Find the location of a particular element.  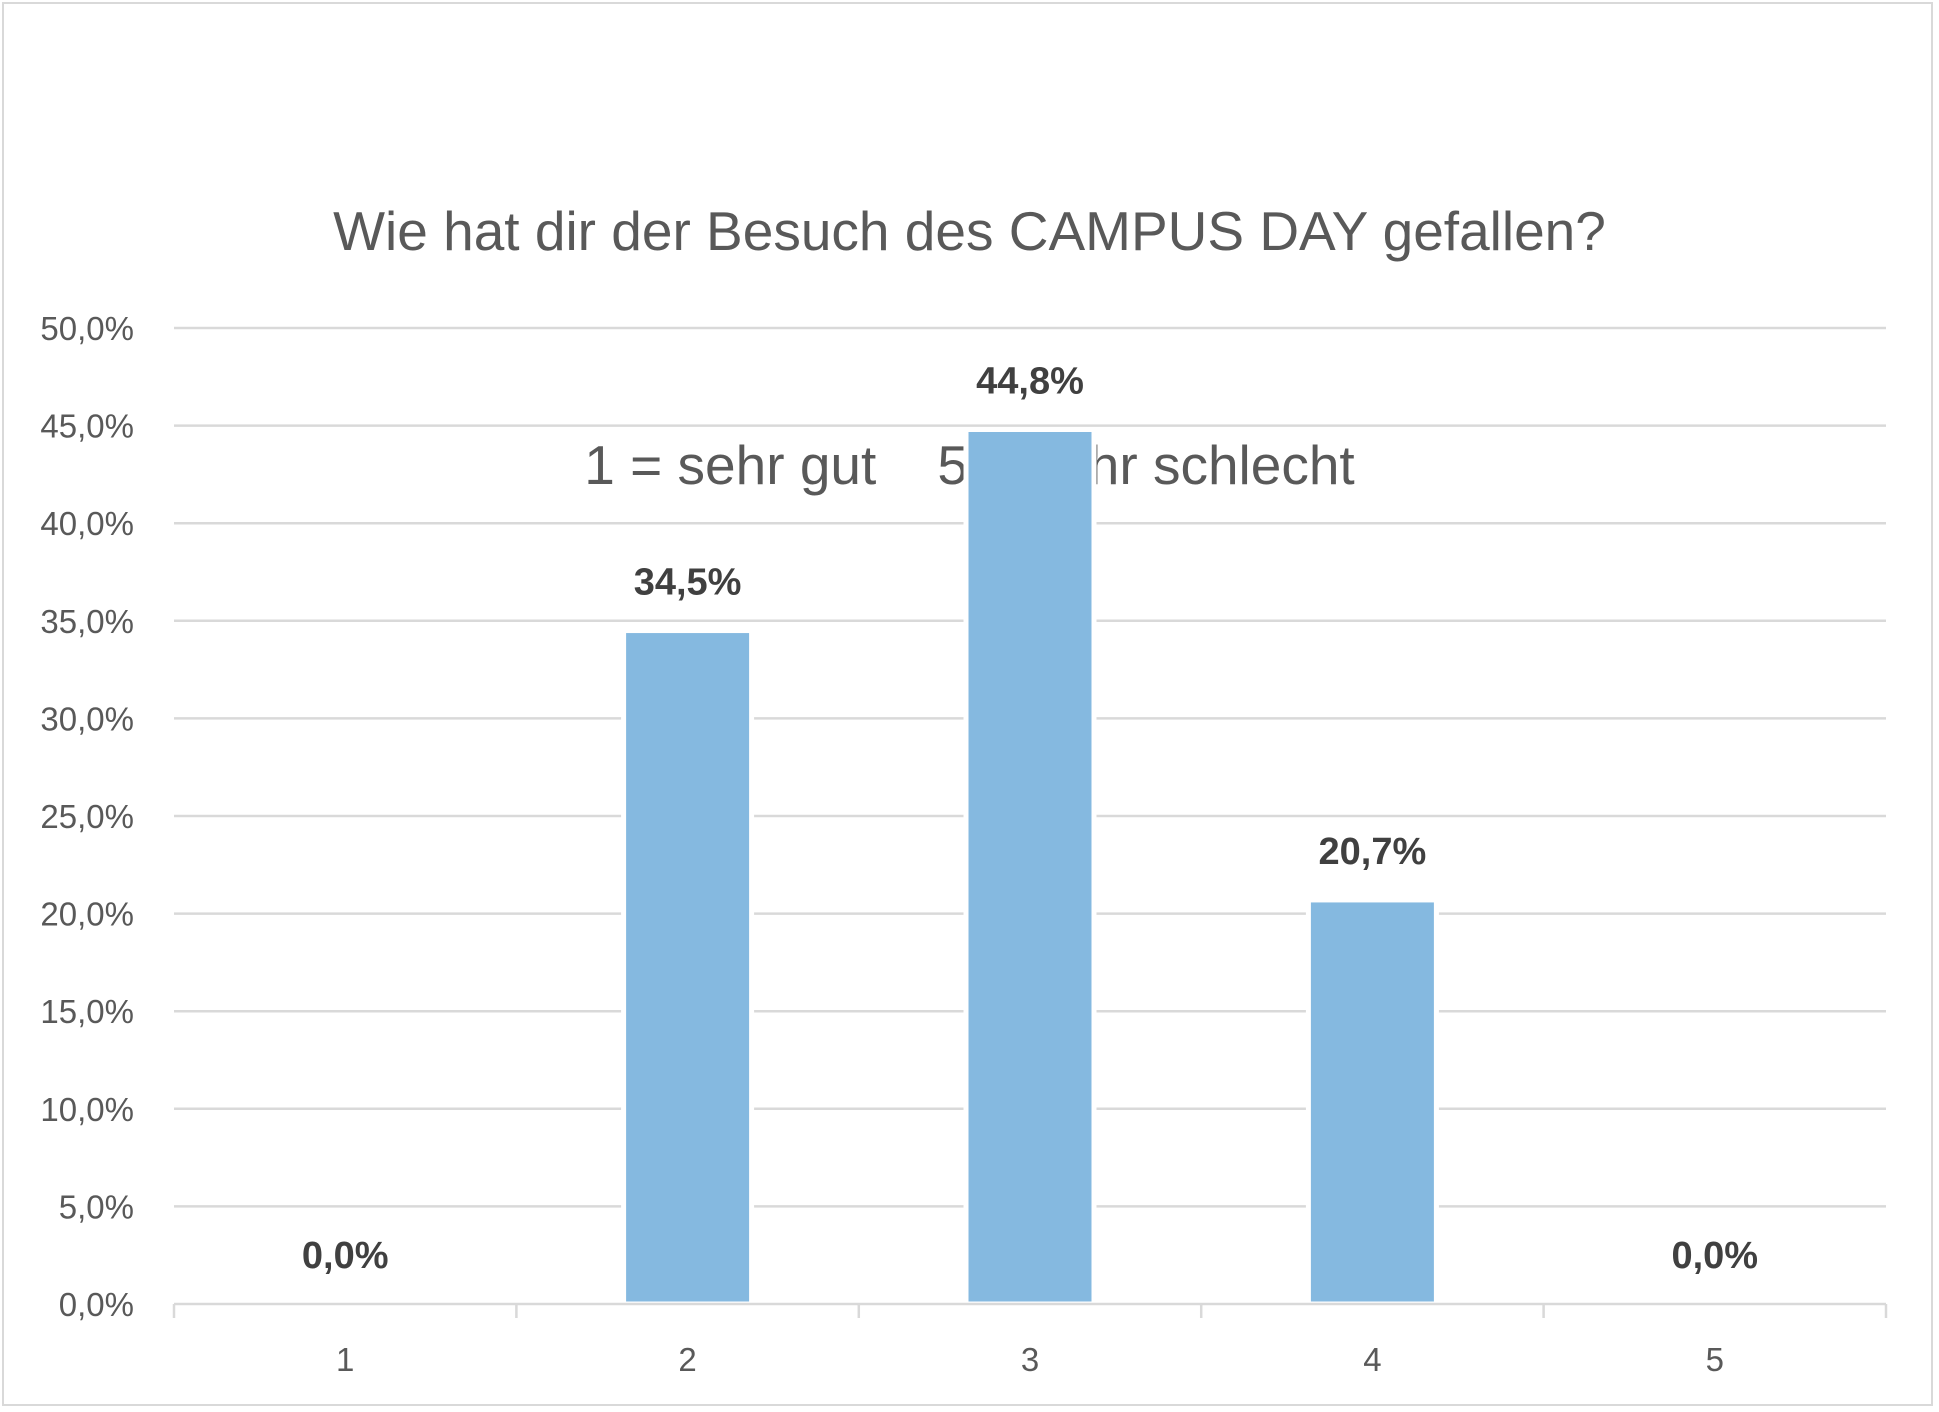

x-tick-label: 3 is located at coordinates (1030, 1359).